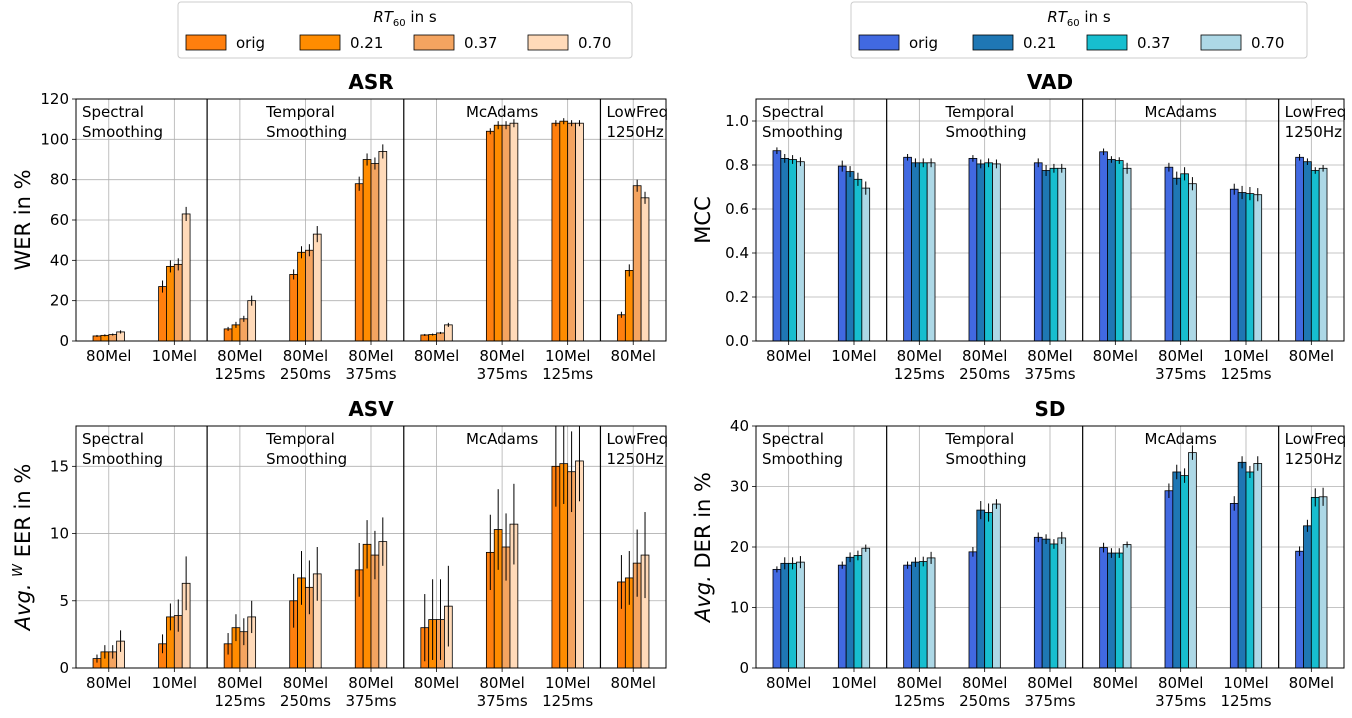 The image size is (1352, 718). What do you see at coordinates (64, 601) in the screenshot?
I see `y-tick-label: 5` at bounding box center [64, 601].